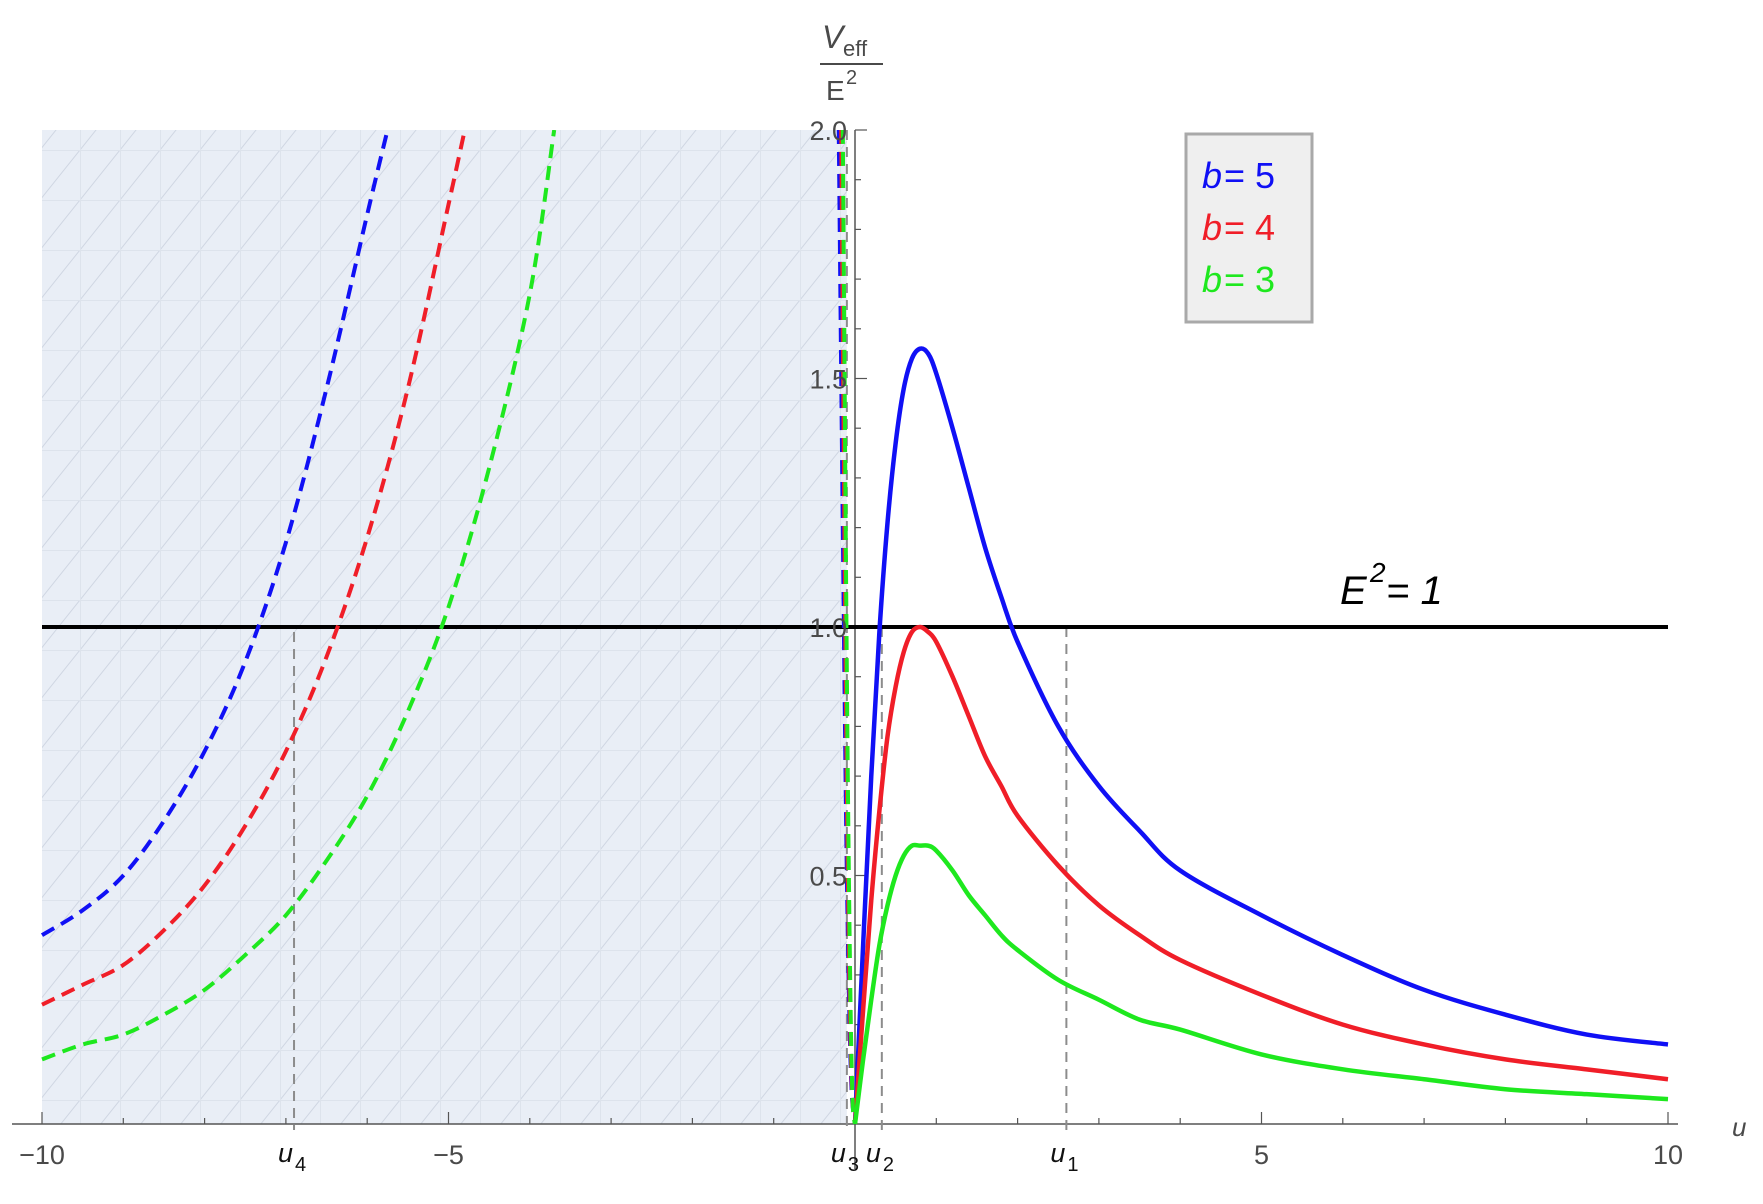  What do you see at coordinates (828, 131) in the screenshot?
I see `y-tick-label: 2.0` at bounding box center [828, 131].